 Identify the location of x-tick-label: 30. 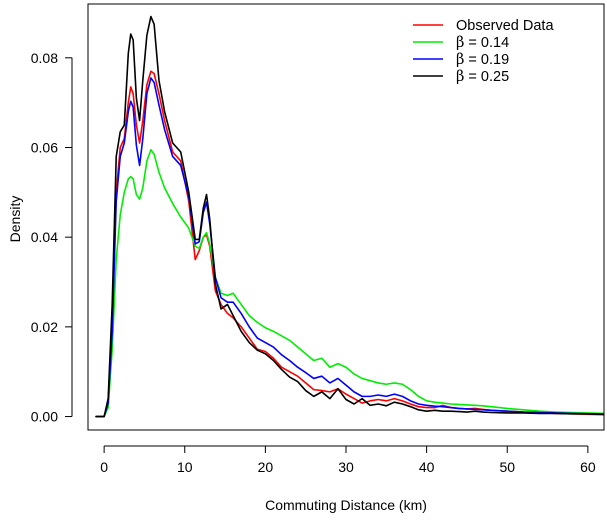
(346, 467).